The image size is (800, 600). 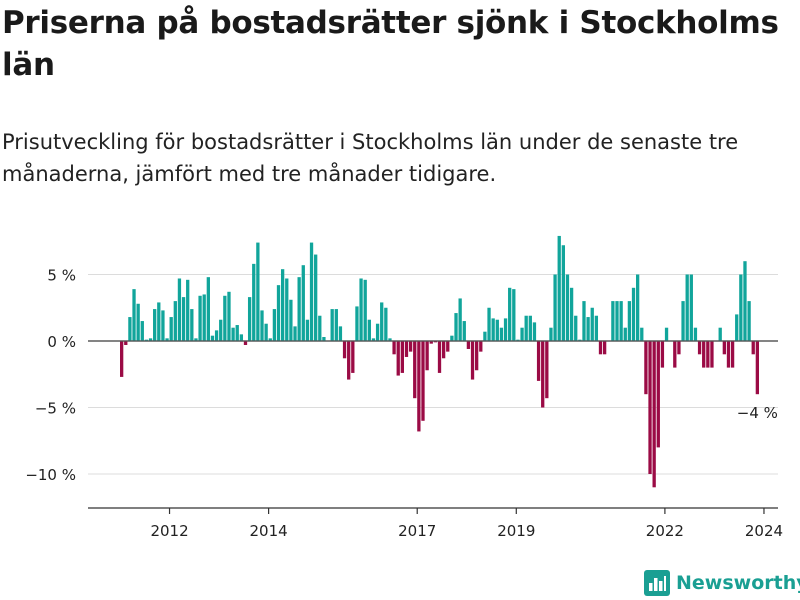 What do you see at coordinates (269, 531) in the screenshot?
I see `x-tick-label: 2014` at bounding box center [269, 531].